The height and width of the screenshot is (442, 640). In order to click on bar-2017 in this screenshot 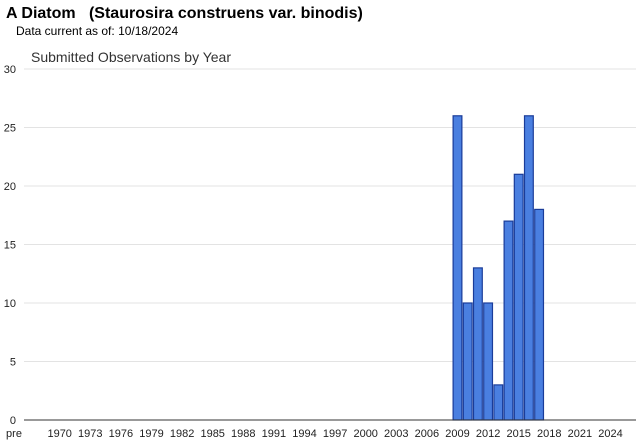, I will do `click(539, 314)`.